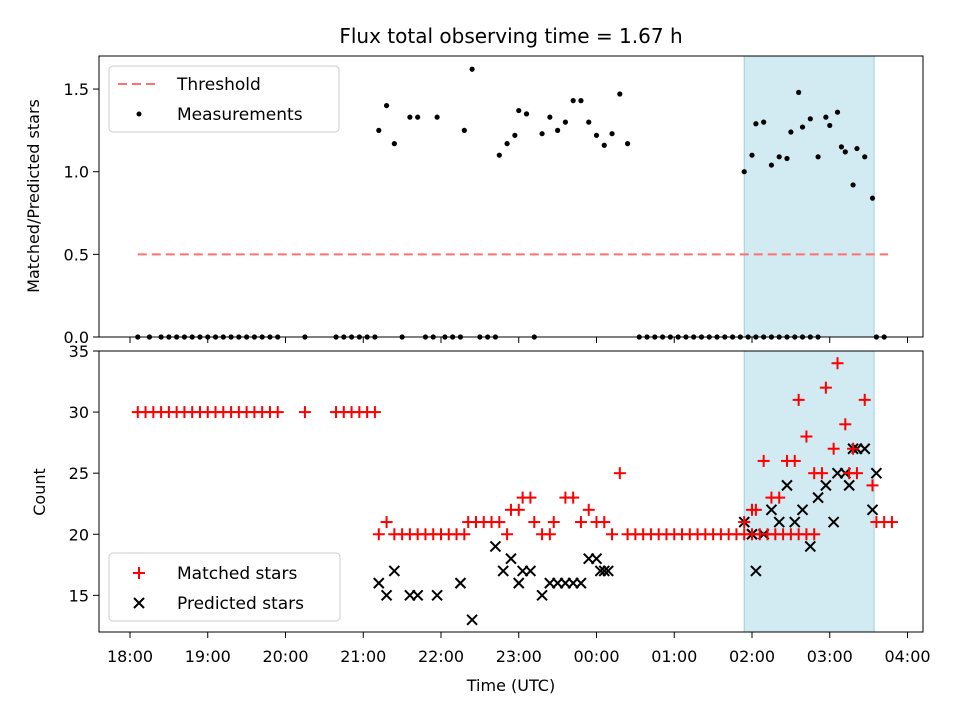  What do you see at coordinates (907, 656) in the screenshot?
I see `x-tick-label: 04:00` at bounding box center [907, 656].